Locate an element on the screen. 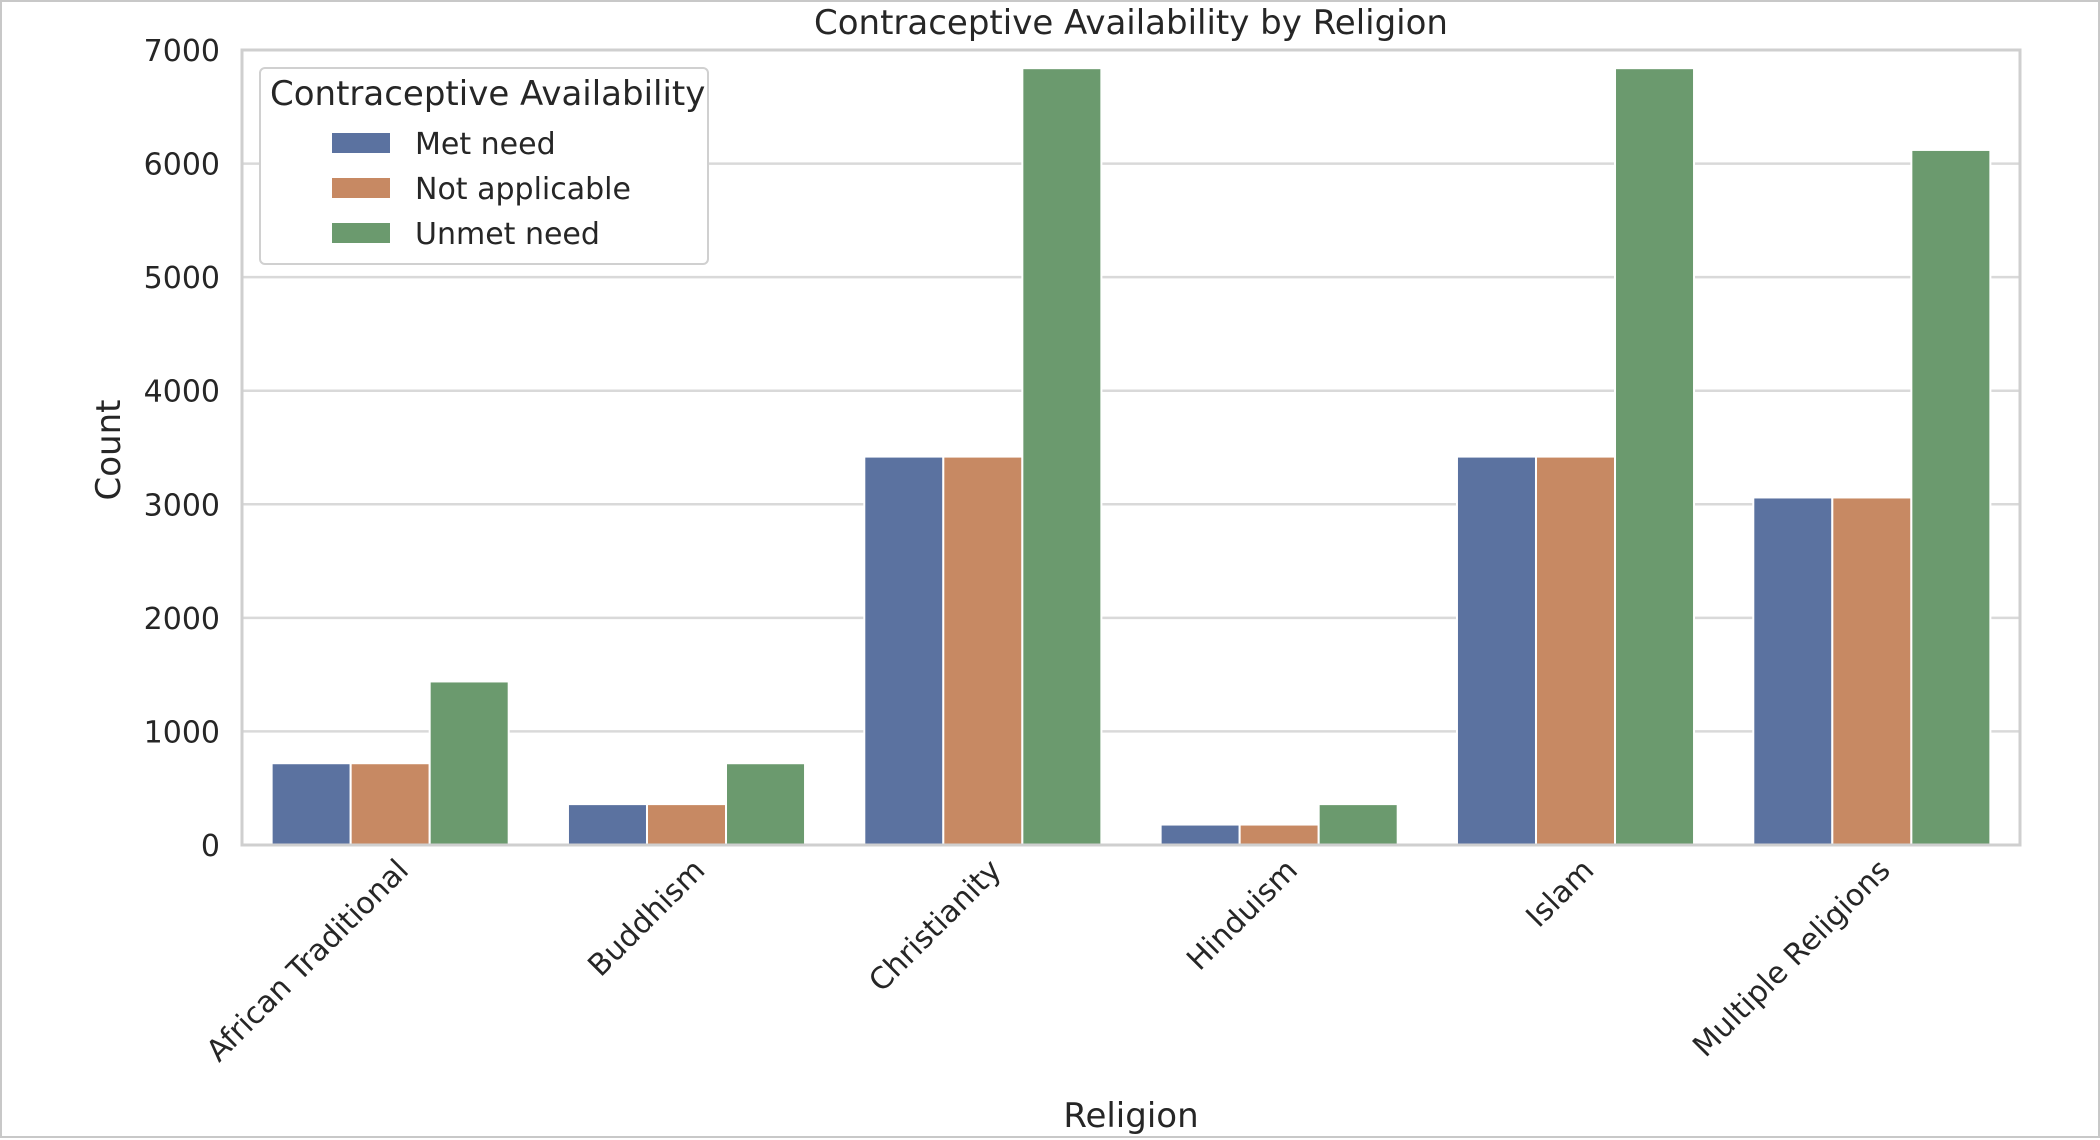  y-tick-label: 2000 is located at coordinates (182, 619).